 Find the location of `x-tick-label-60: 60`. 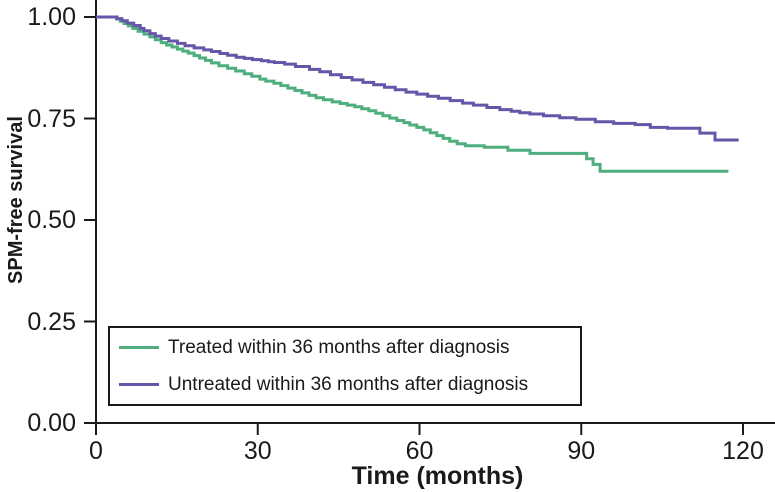

x-tick-label-60: 60 is located at coordinates (419, 451).